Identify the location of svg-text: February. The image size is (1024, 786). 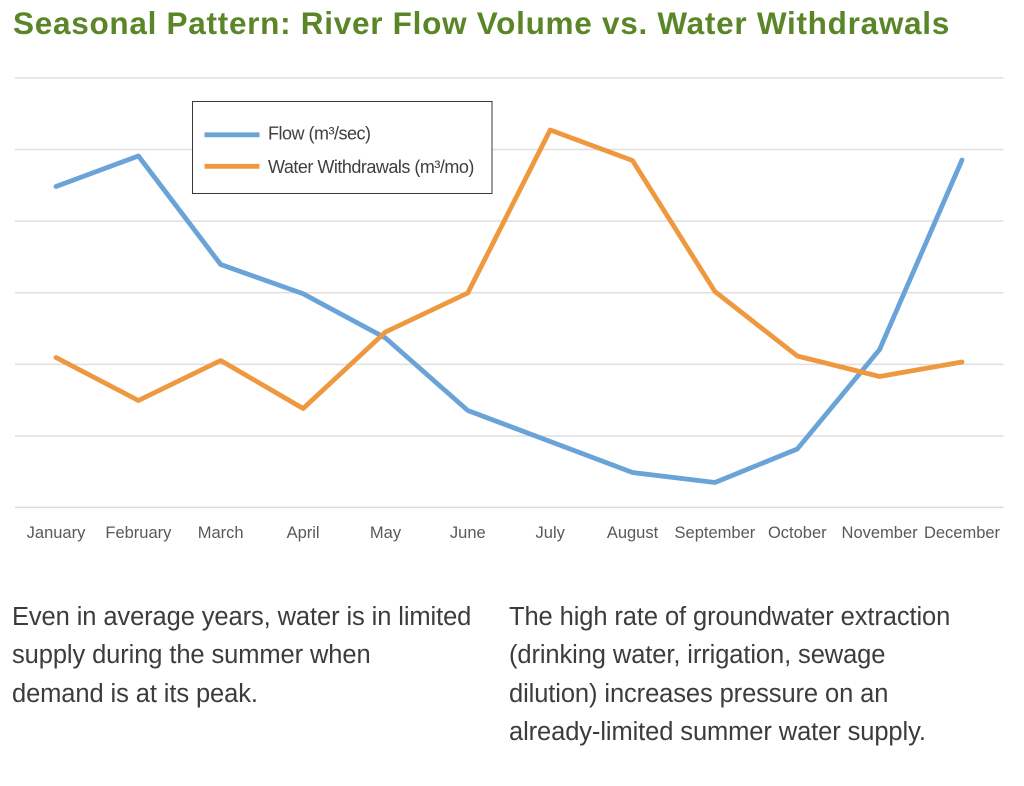
(138, 533).